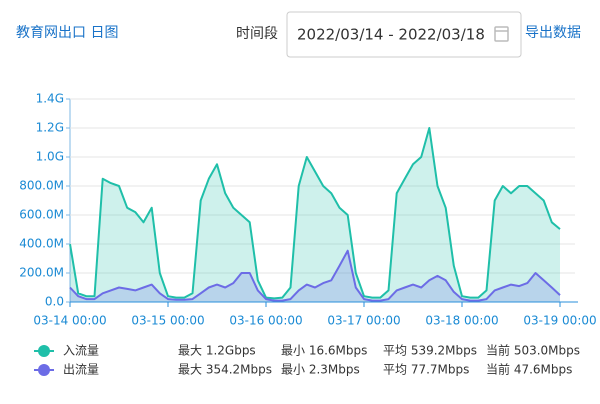  Describe the element at coordinates (217, 351) in the screenshot. I see `legend-stat: 最大 1.2Gbps` at that location.